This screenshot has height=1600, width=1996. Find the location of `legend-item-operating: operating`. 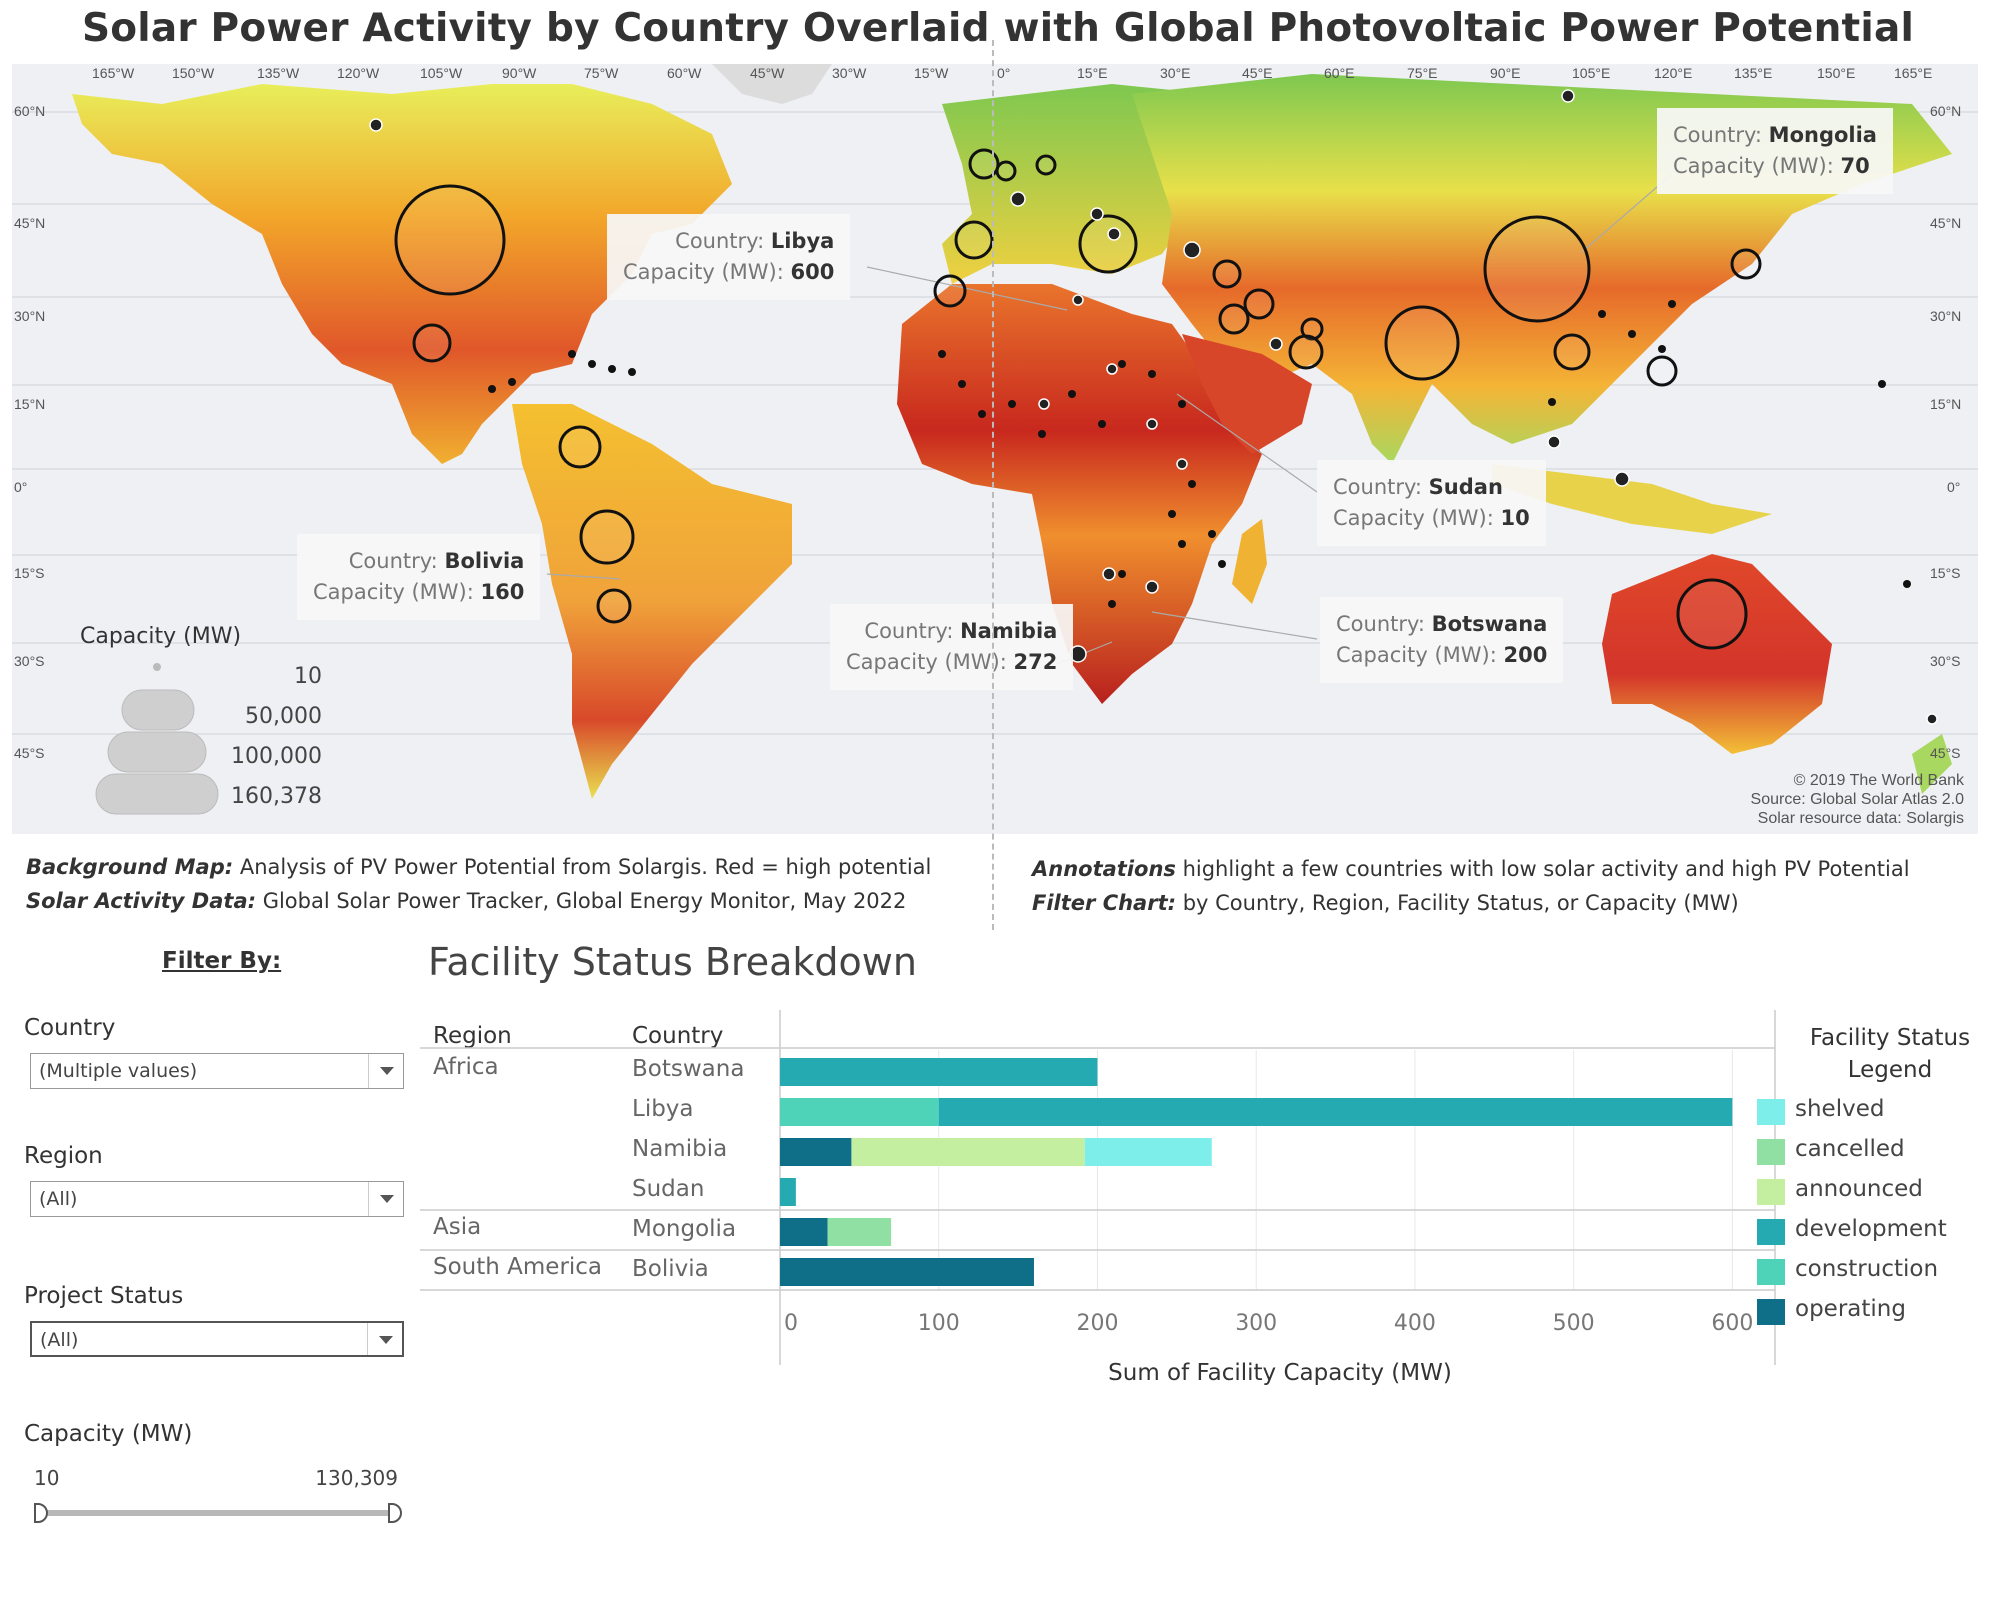

legend-item-operating: operating is located at coordinates (1831, 1310).